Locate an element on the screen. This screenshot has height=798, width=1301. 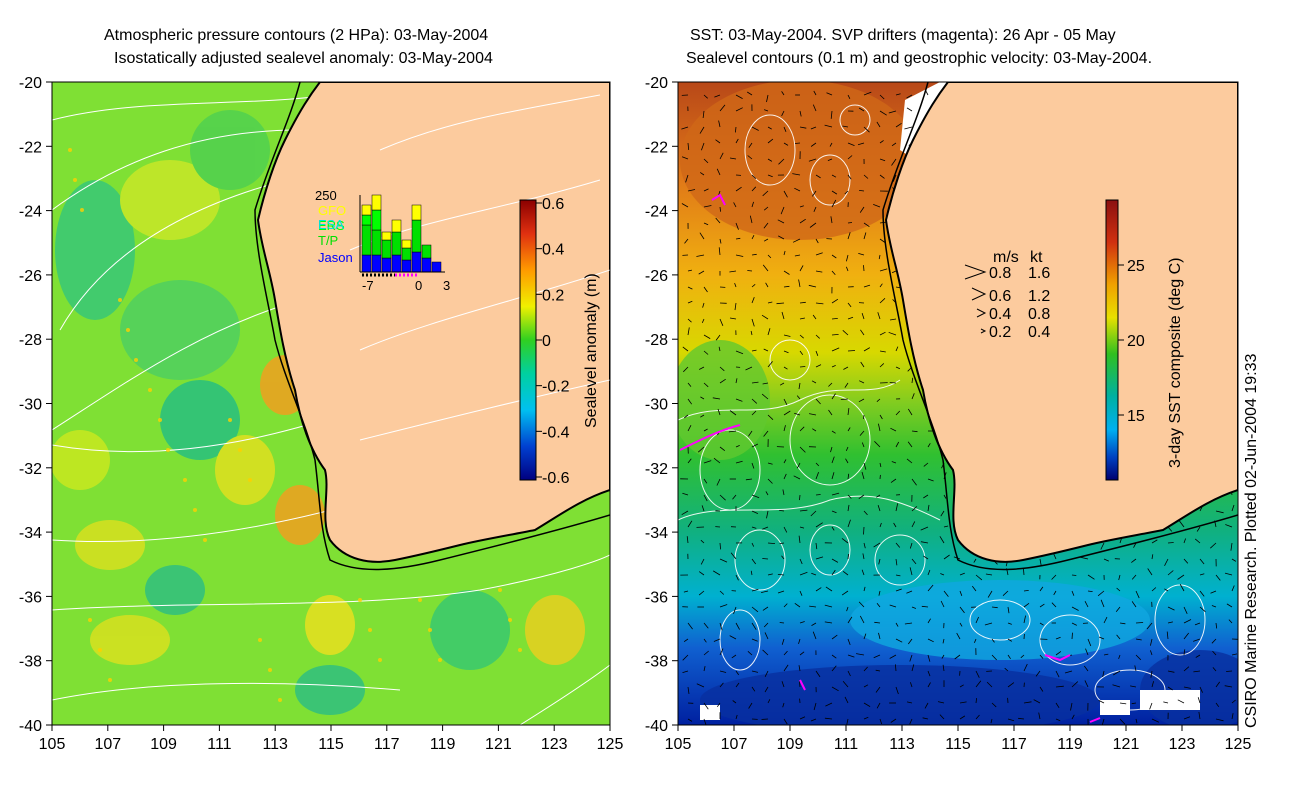
inset-legend-gfo: GFO is located at coordinates (332, 210).